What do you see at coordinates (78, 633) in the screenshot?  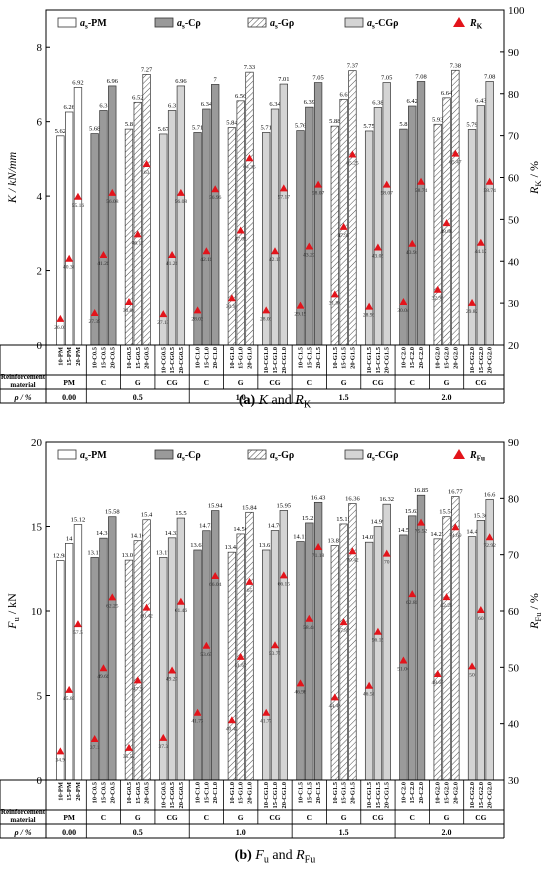 I see `ratio-value-label: 57.5` at bounding box center [78, 633].